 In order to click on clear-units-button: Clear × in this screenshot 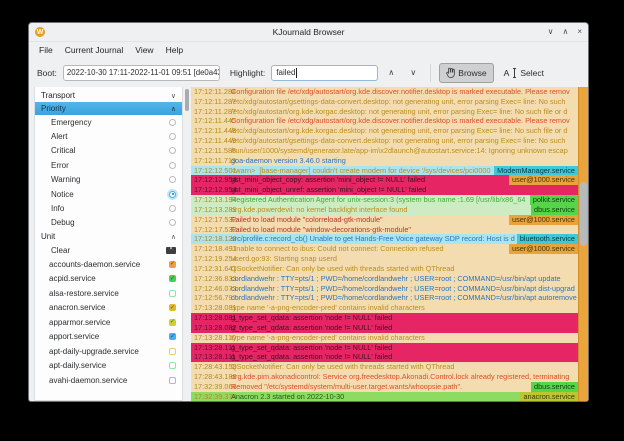, I will do `click(108, 250)`.